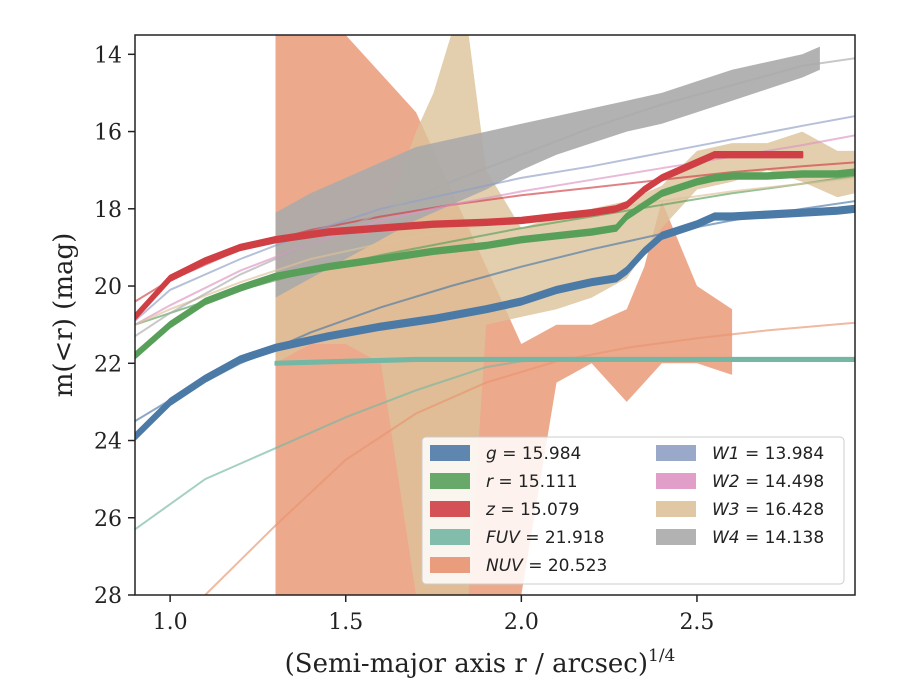 Image resolution: width=900 pixels, height=700 pixels. What do you see at coordinates (533, 454) in the screenshot?
I see `legend-label: g = 15.984` at bounding box center [533, 454].